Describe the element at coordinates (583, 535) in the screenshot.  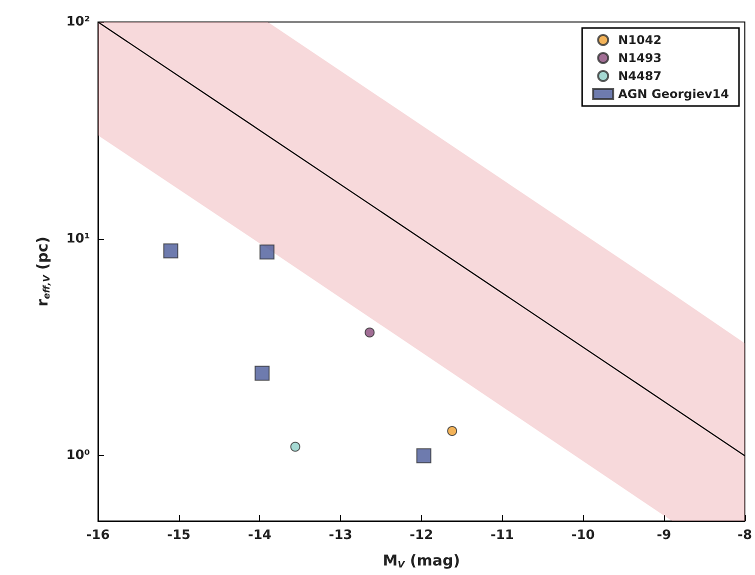
I see `x-tick-label: -10` at that location.